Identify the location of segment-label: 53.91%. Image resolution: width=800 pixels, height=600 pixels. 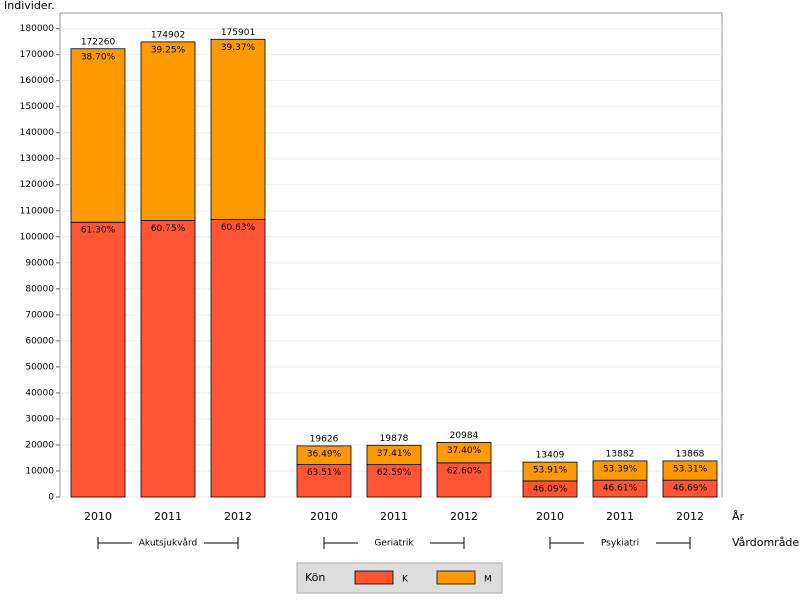
(550, 471).